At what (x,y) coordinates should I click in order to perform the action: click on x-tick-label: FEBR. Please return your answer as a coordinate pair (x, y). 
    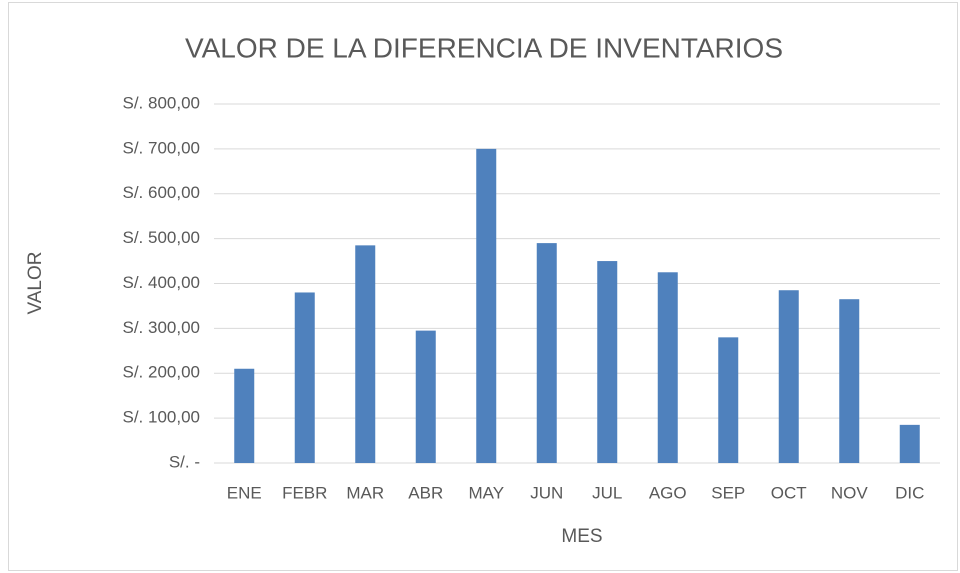
    Looking at the image, I should click on (304, 492).